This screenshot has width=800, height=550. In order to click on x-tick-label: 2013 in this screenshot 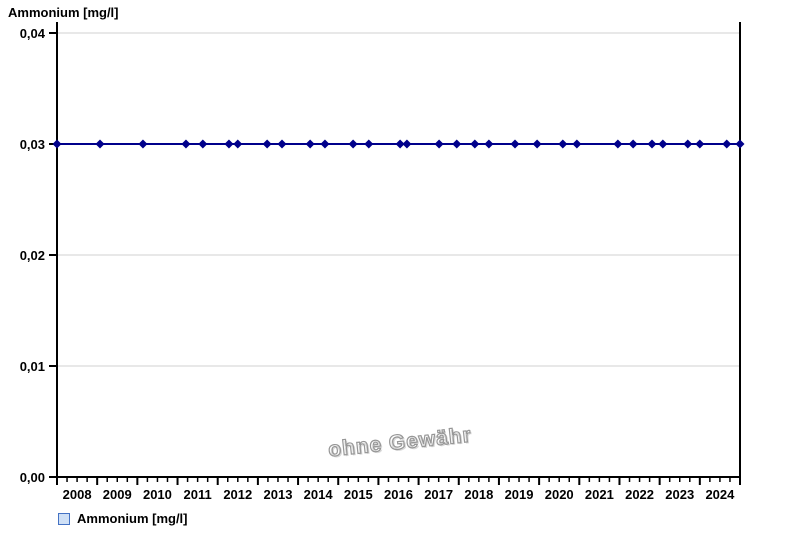, I will do `click(278, 494)`.